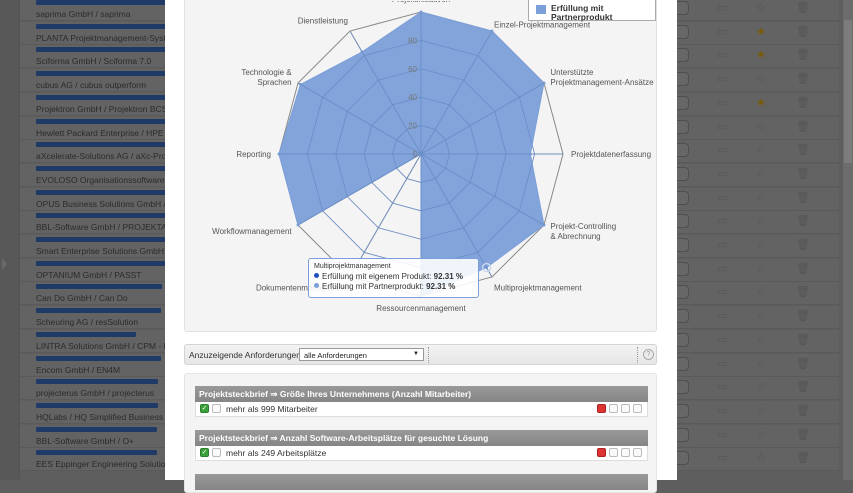  Describe the element at coordinates (582, 12) in the screenshot. I see `legend-label: Erfüllung mit Partnerprodukt` at that location.